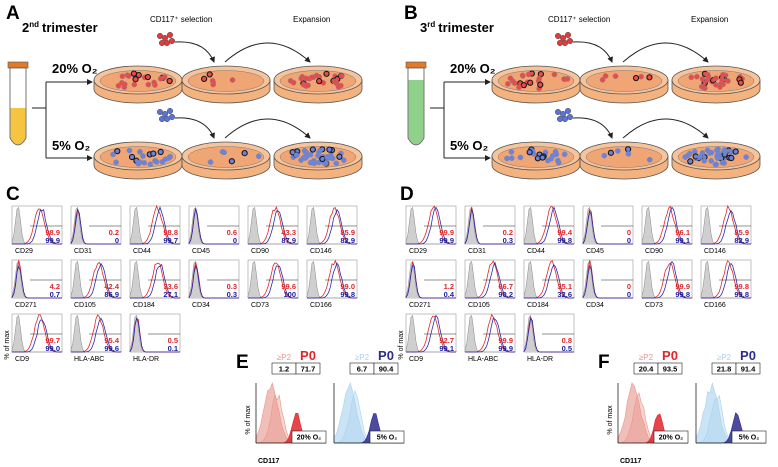 The height and width of the screenshot is (467, 778). Describe the element at coordinates (724, 357) in the screenshot. I see `late-label: ≥P2` at that location.